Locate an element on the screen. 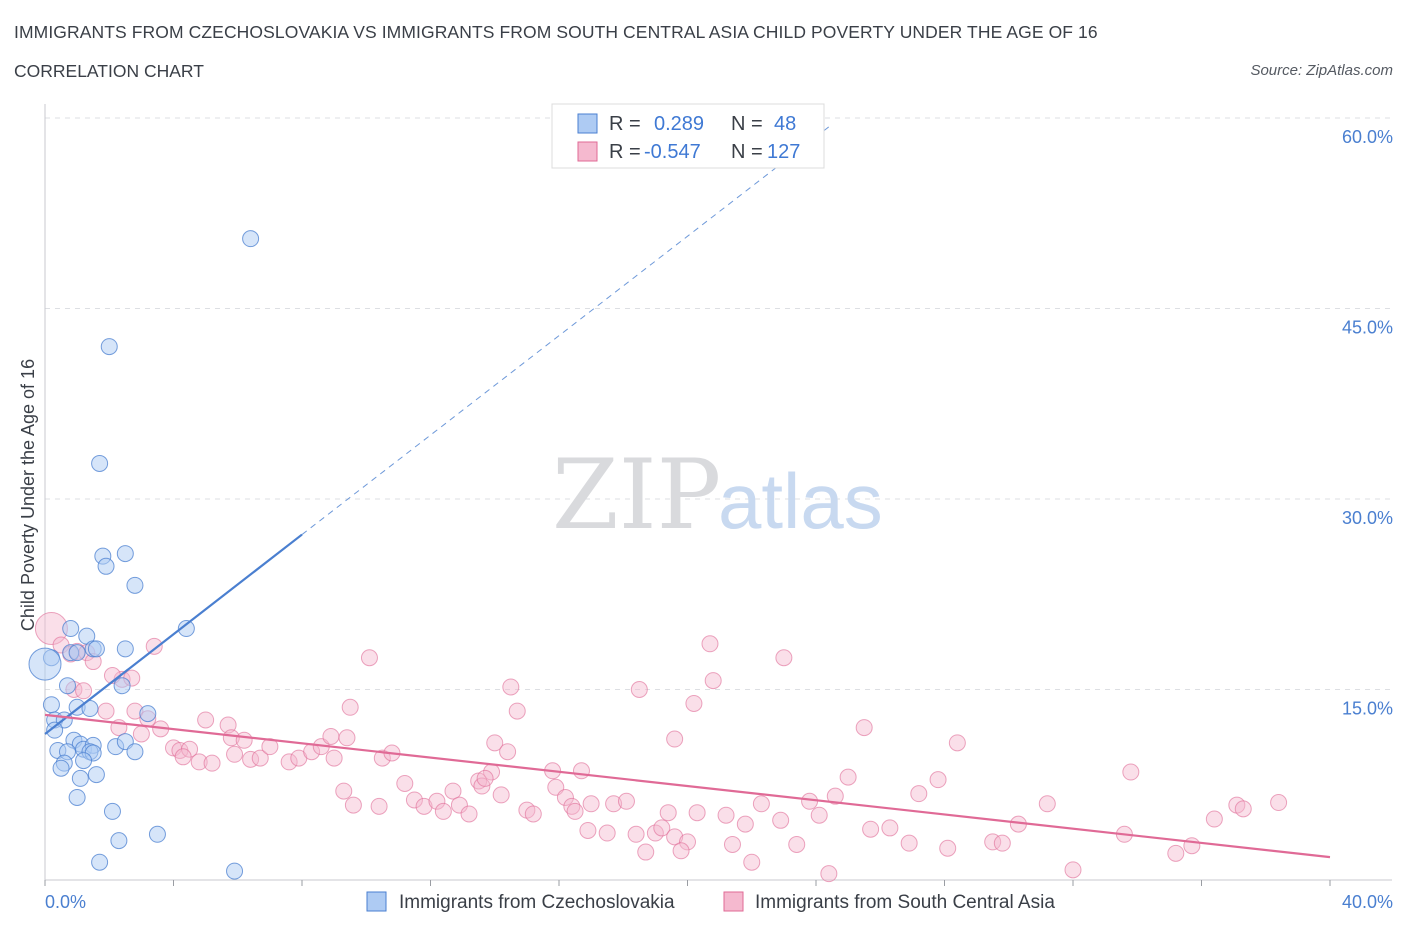 The height and width of the screenshot is (930, 1406). chart-subtitle: CORRELATION CHART is located at coordinates (109, 71).